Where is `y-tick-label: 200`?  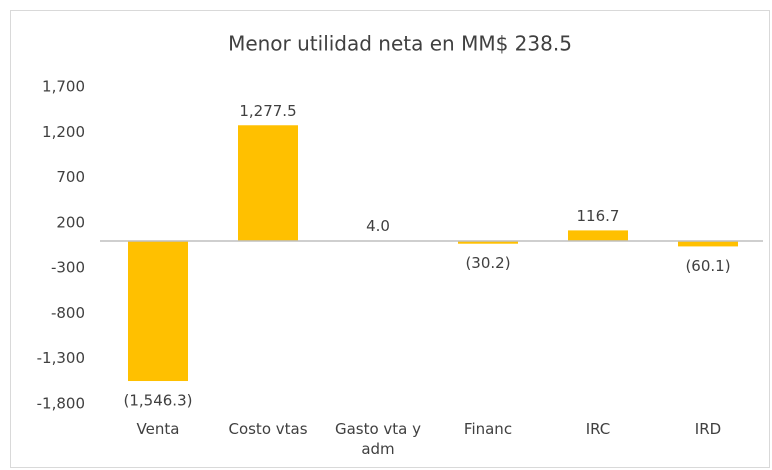
y-tick-label: 200 is located at coordinates (70, 222).